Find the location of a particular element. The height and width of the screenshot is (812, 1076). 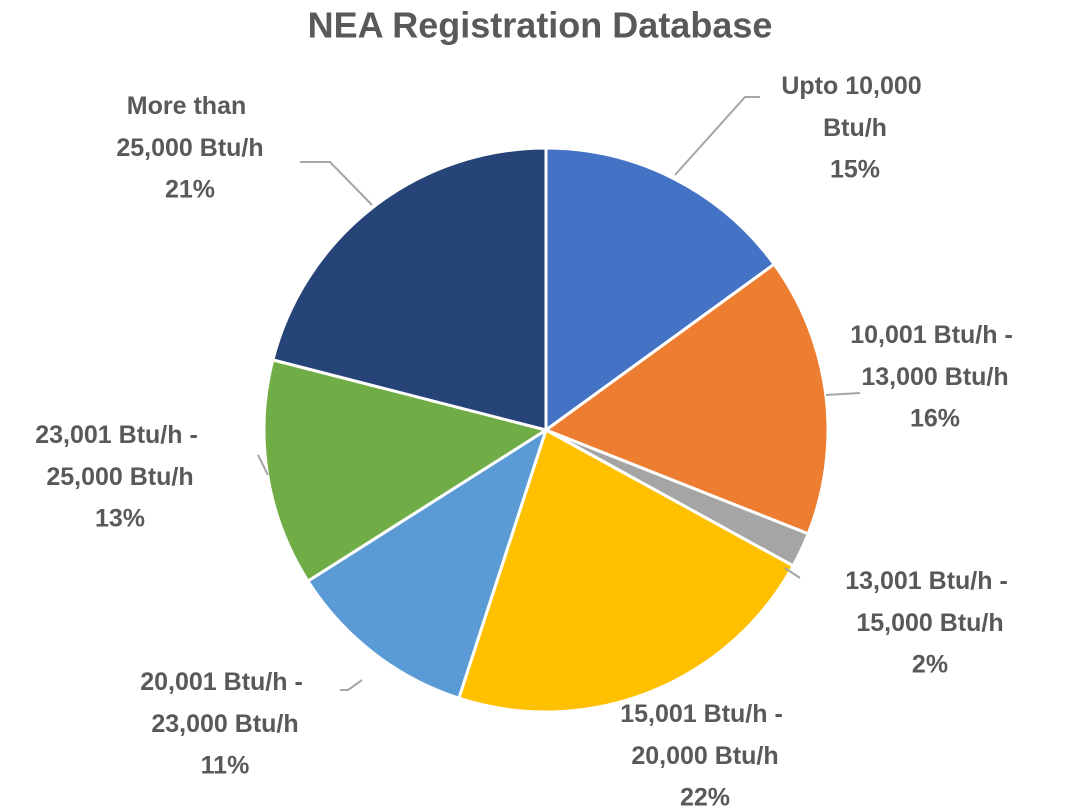

label-line: 23,001 Btu/h - is located at coordinates (120, 435).